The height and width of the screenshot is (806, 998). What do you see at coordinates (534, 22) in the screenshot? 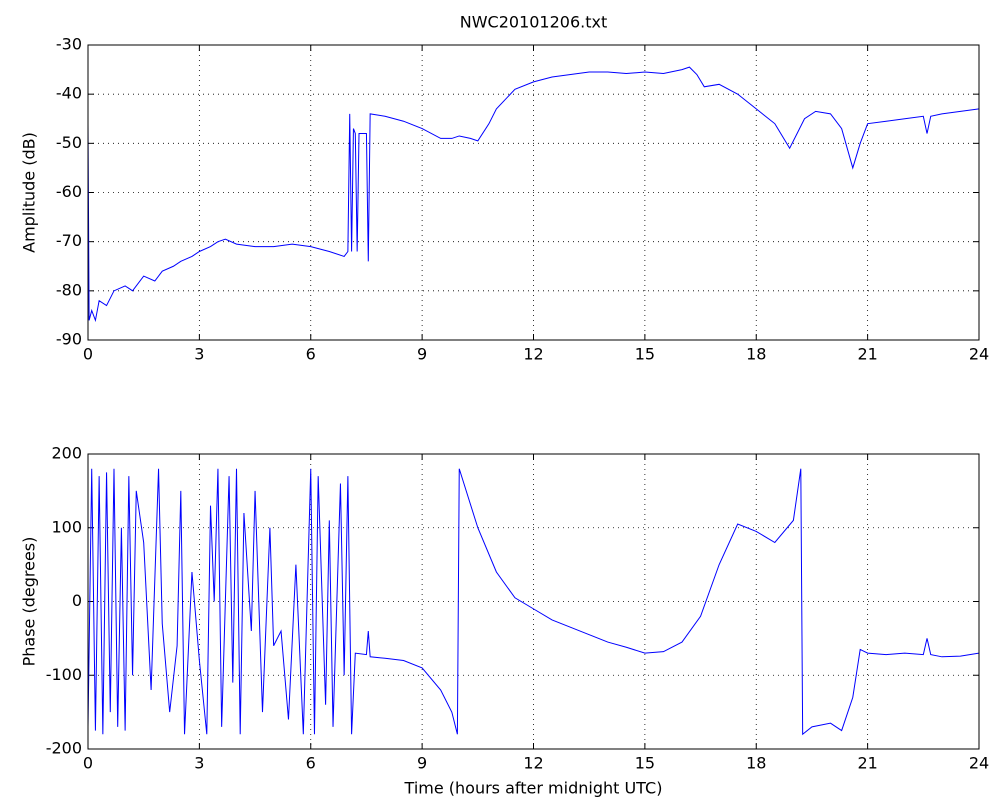
I see `chart-title: NWC20101206.txt` at bounding box center [534, 22].